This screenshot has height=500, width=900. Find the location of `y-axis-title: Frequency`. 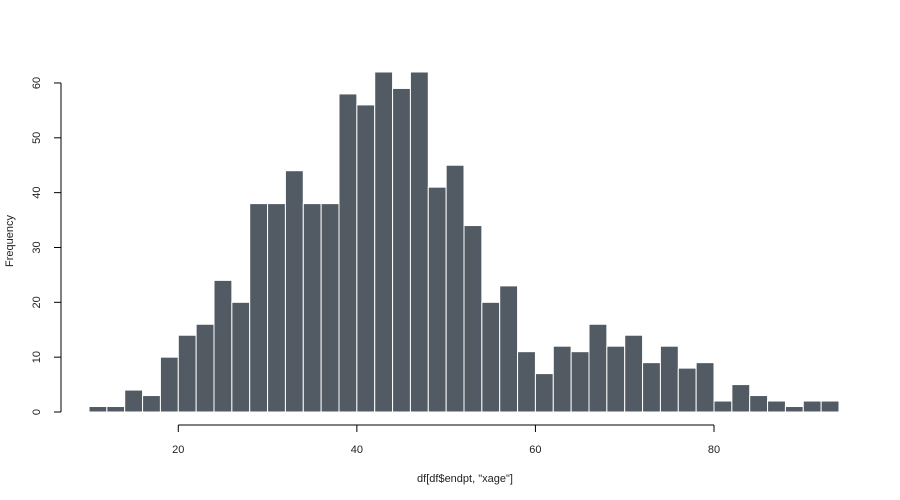

y-axis-title: Frequency is located at coordinates (10, 241).